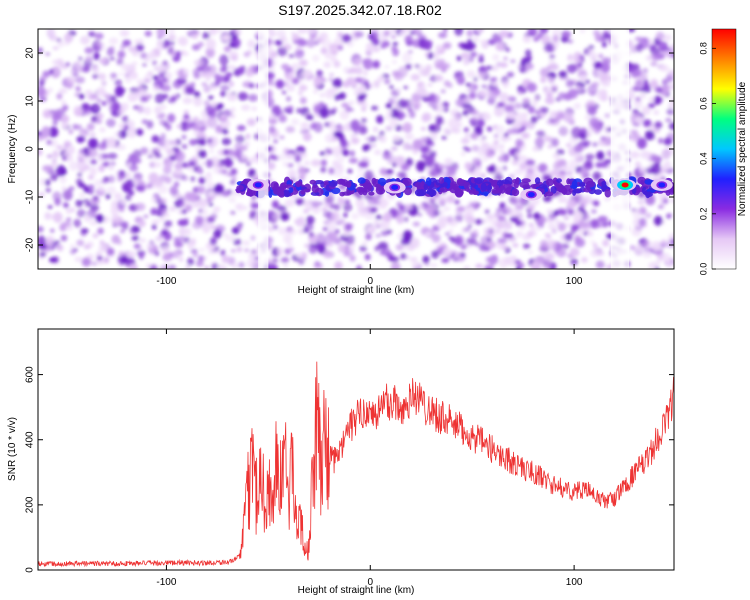  I want to click on colorbar-tick-label: 0.8, so click(703, 48).